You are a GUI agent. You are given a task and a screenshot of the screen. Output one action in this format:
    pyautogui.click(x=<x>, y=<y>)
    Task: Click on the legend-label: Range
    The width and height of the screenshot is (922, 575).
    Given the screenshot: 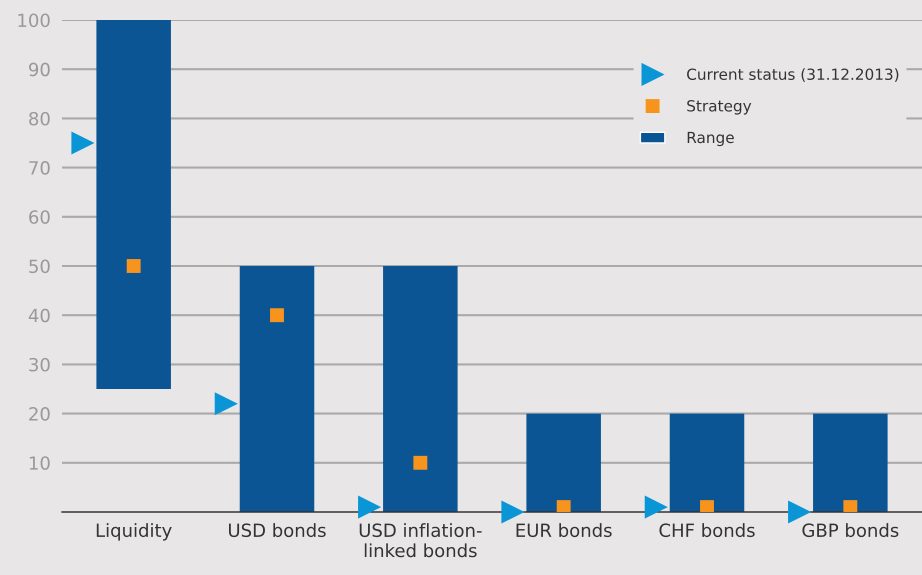 What is the action you would take?
    pyautogui.click(x=711, y=139)
    